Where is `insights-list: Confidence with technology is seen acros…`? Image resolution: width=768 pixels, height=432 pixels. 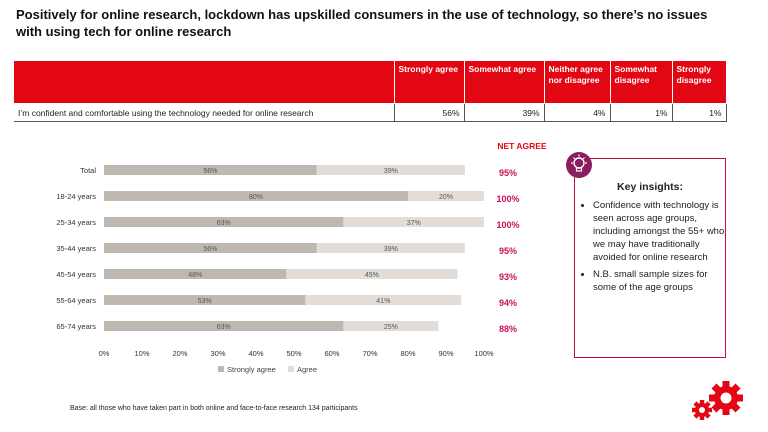 insights-list: Confidence with technology is seen acros… is located at coordinates (656, 248).